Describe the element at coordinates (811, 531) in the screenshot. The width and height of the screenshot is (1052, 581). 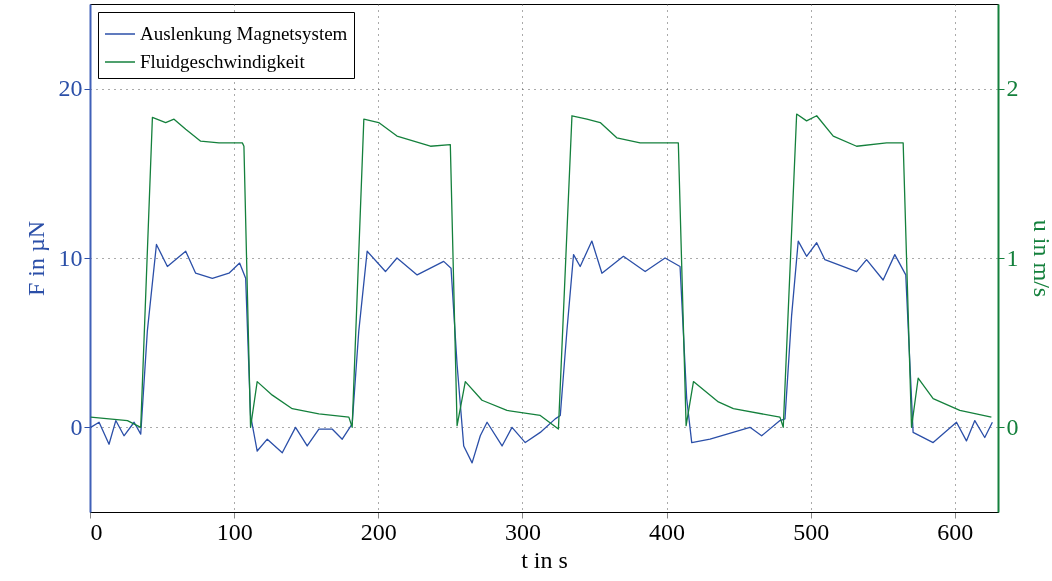
I see `x-tick-label: 500` at that location.